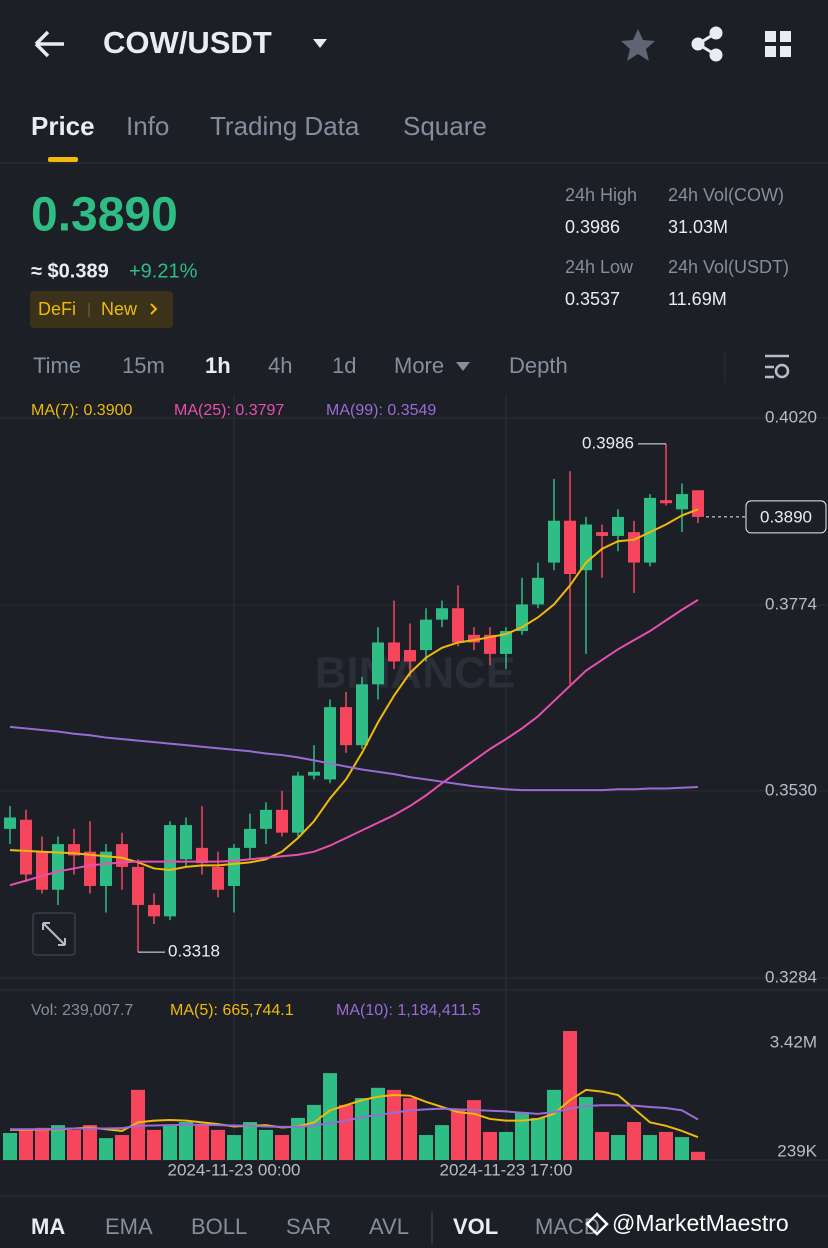 The width and height of the screenshot is (828, 1248). Describe the element at coordinates (538, 365) in the screenshot. I see `interval: Depth` at that location.